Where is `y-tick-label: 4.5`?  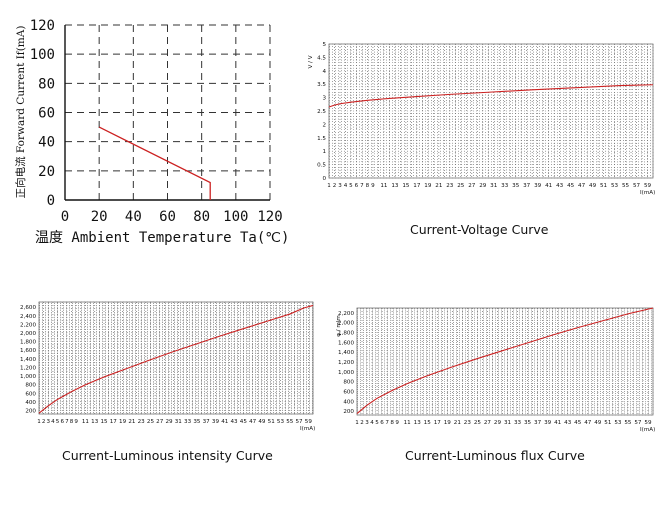 y-tick-label: 4.5 is located at coordinates (321, 58).